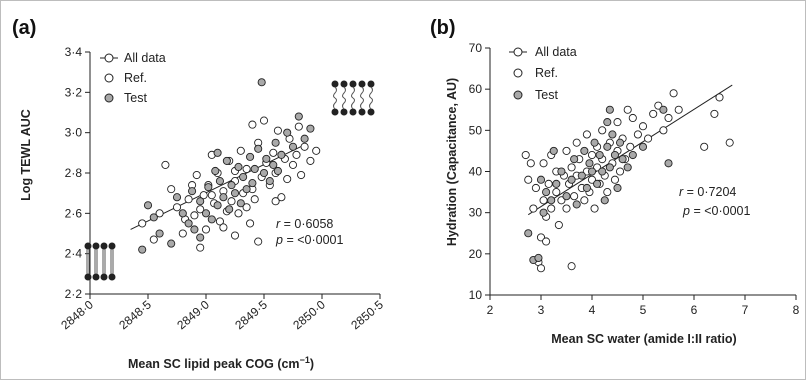 This screenshot has width=806, height=380. Describe the element at coordinates (100, 261) in the screenshot. I see `lipid-bilayer-ordered-icon` at that location.